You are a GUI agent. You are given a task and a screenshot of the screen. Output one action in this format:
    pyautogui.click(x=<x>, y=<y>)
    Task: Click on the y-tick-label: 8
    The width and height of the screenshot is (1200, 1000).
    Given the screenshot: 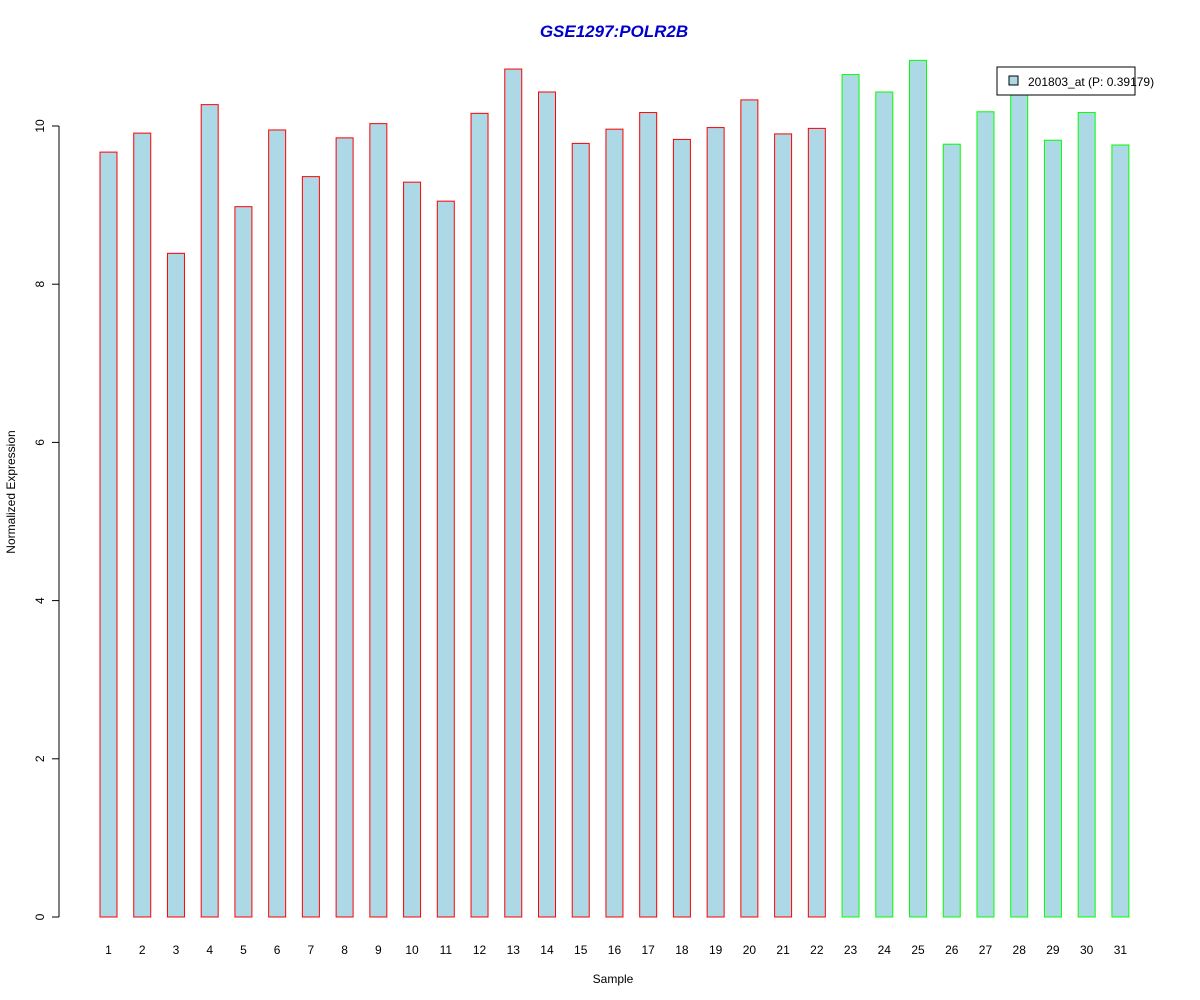 What is the action you would take?
    pyautogui.click(x=40, y=284)
    